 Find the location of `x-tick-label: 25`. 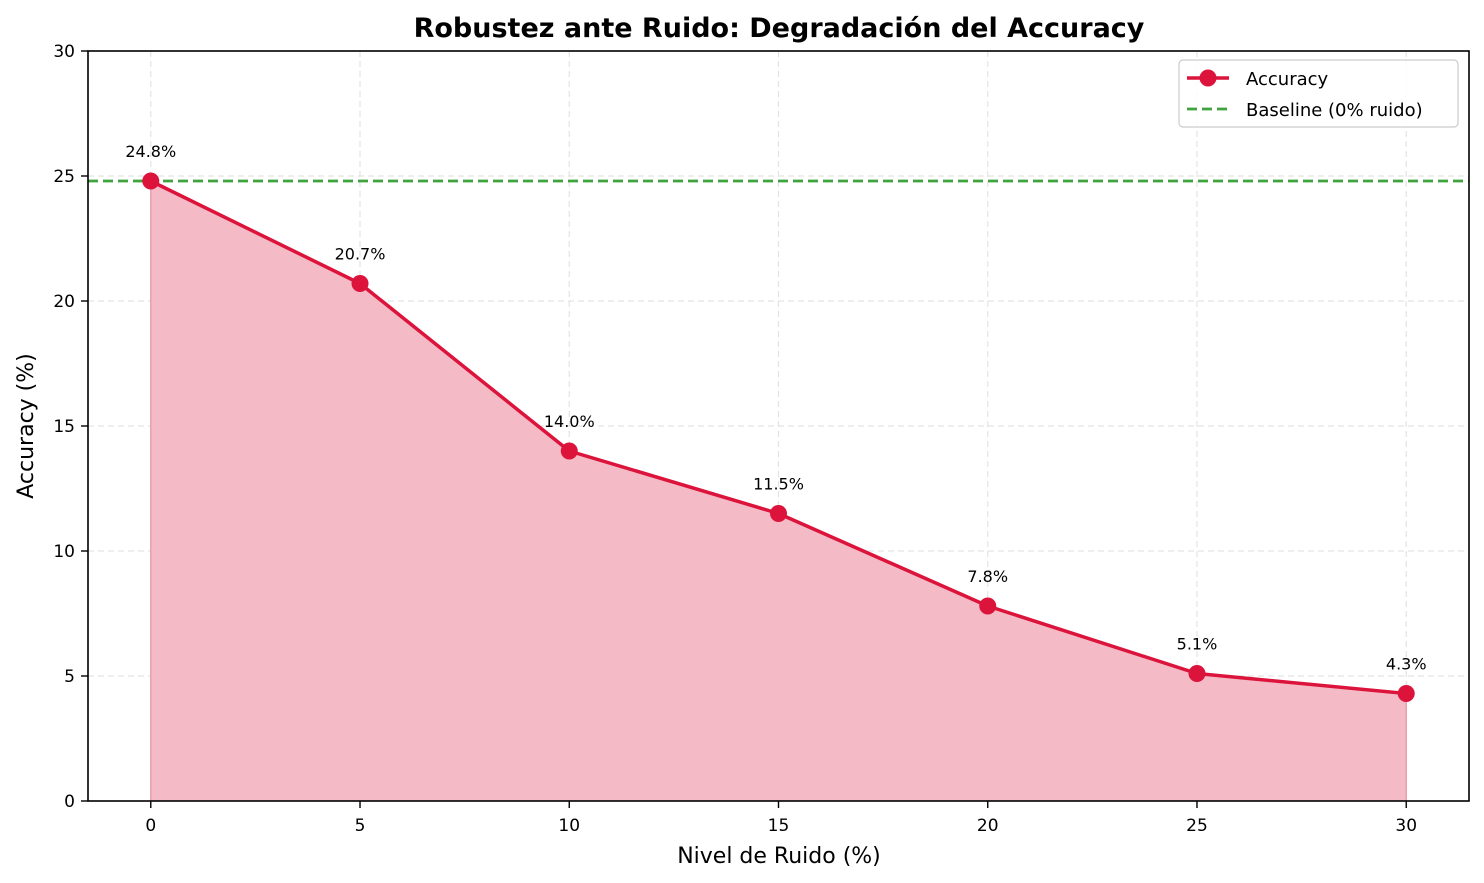

x-tick-label: 25 is located at coordinates (1197, 826).